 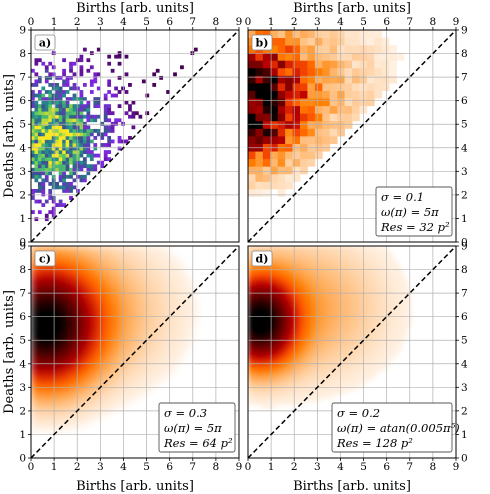 I want to click on panel-label-text: a), so click(x=45, y=43).